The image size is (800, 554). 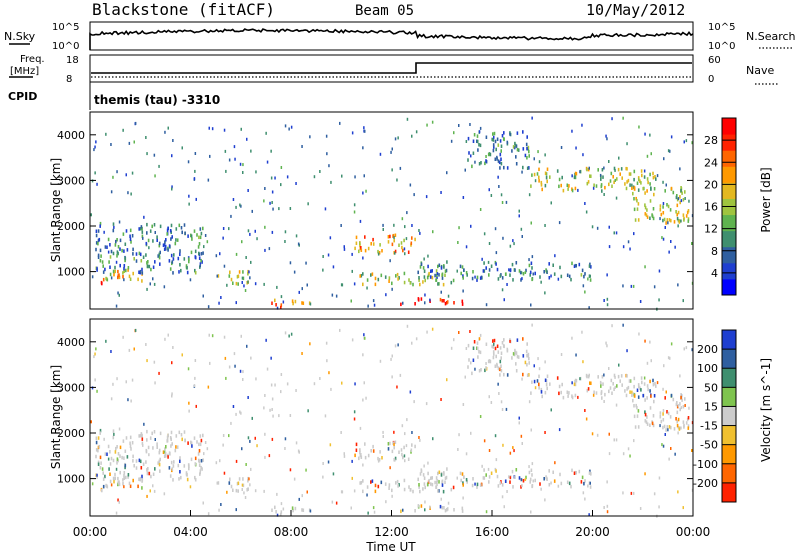 What do you see at coordinates (729, 435) in the screenshot?
I see `velocity-colorbar-swatch` at bounding box center [729, 435].